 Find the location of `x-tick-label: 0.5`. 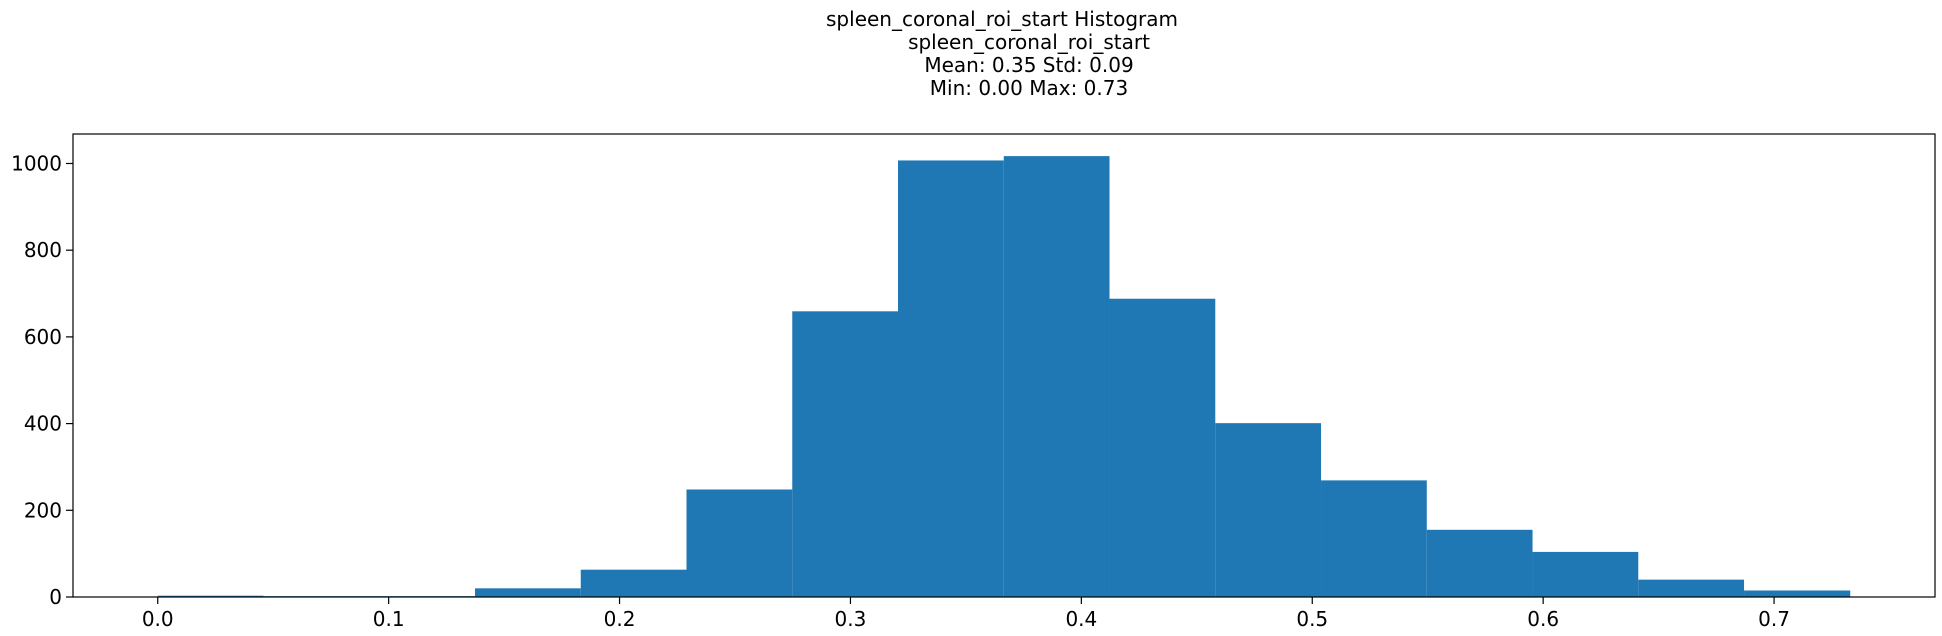

x-tick-label: 0.5 is located at coordinates (1312, 619).